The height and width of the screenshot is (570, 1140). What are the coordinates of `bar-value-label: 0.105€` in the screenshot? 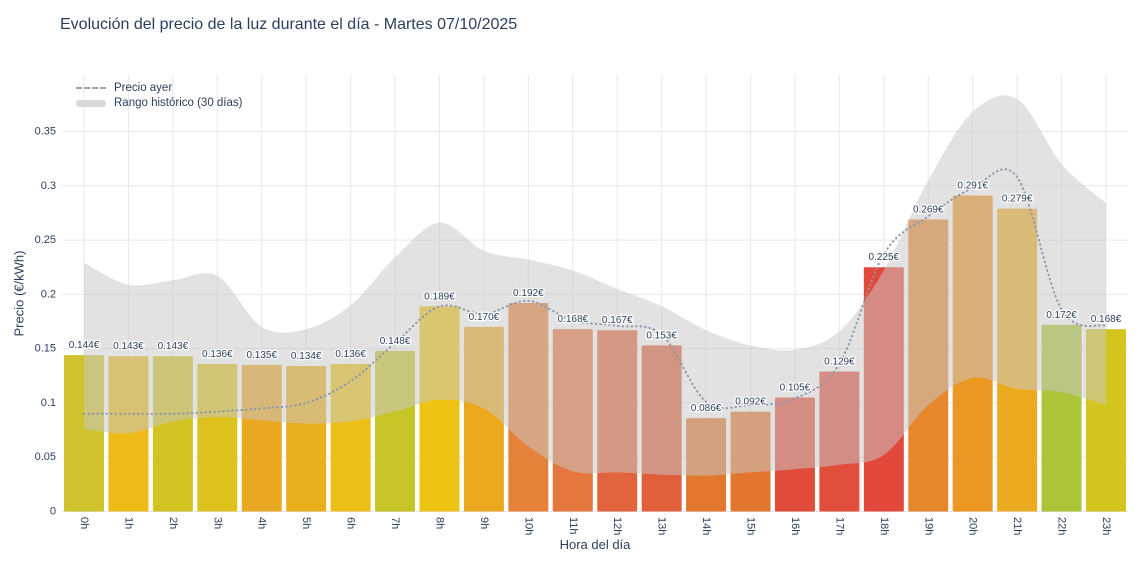 It's located at (795, 388).